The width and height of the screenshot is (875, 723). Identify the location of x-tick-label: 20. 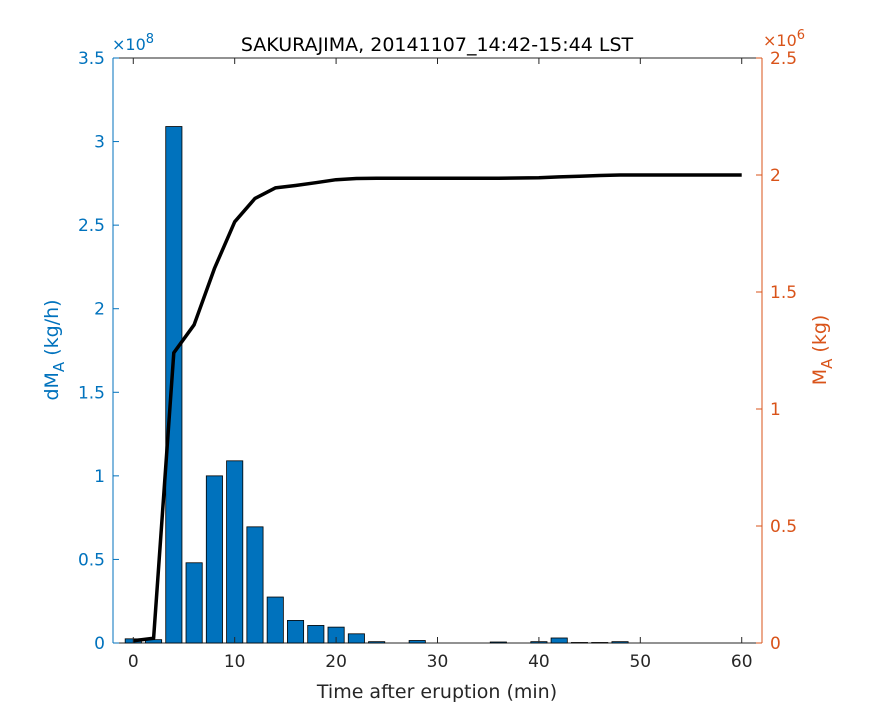
(336, 662).